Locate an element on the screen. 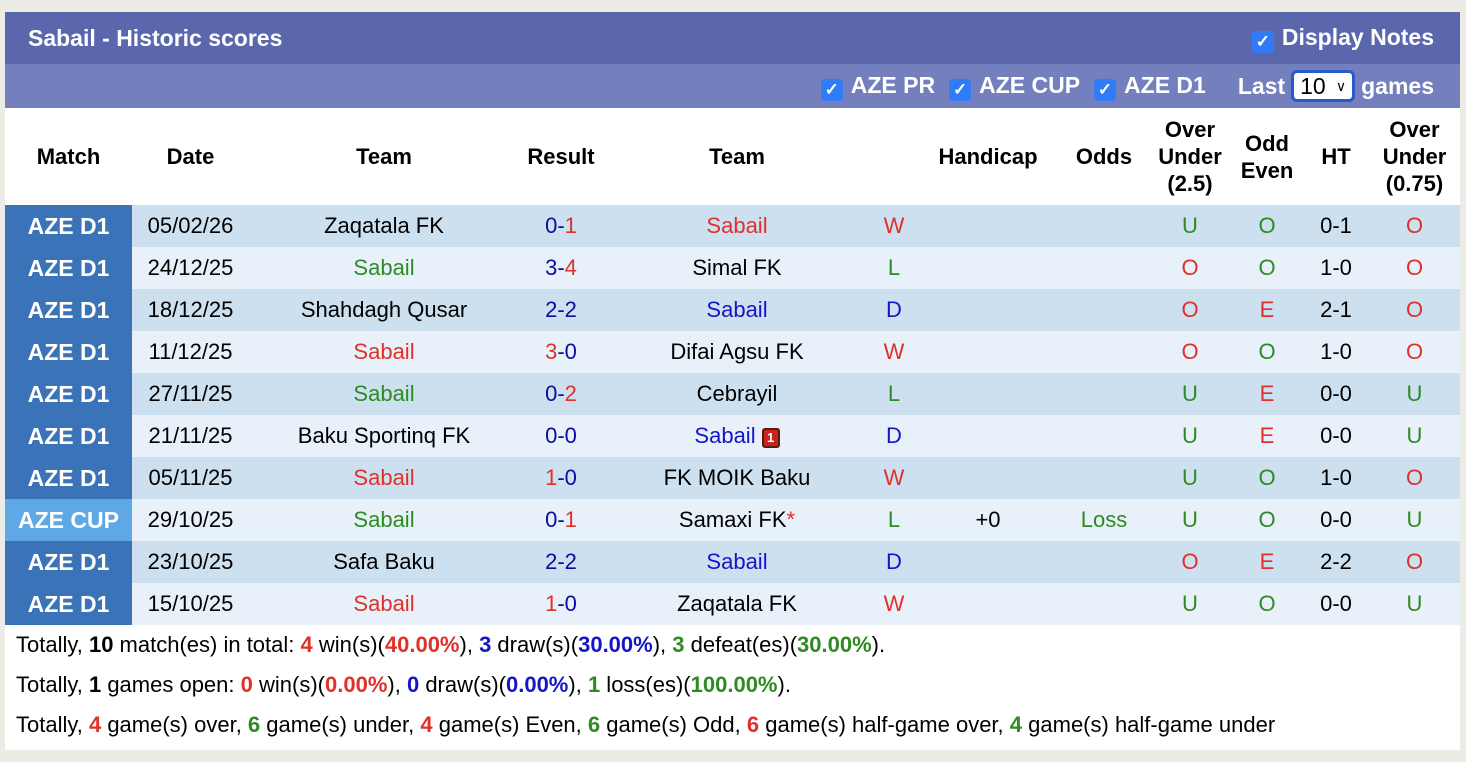 The width and height of the screenshot is (1466, 762). summary-segment: 4 is located at coordinates (306, 644).